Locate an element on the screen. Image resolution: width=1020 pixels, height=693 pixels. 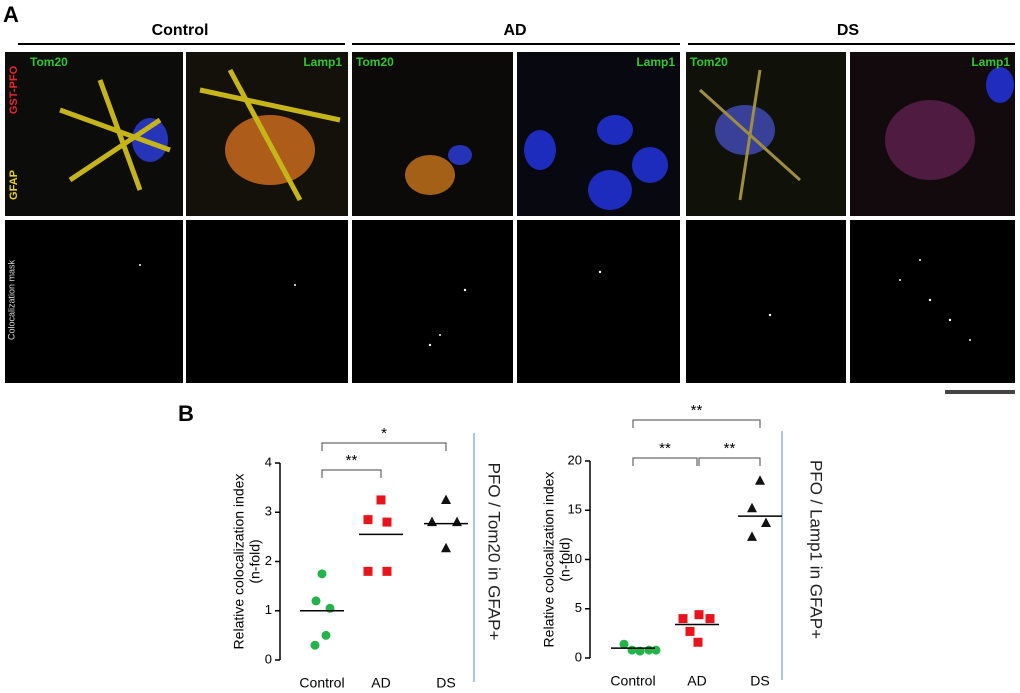
y-tick-label: 3 is located at coordinates (268, 511).